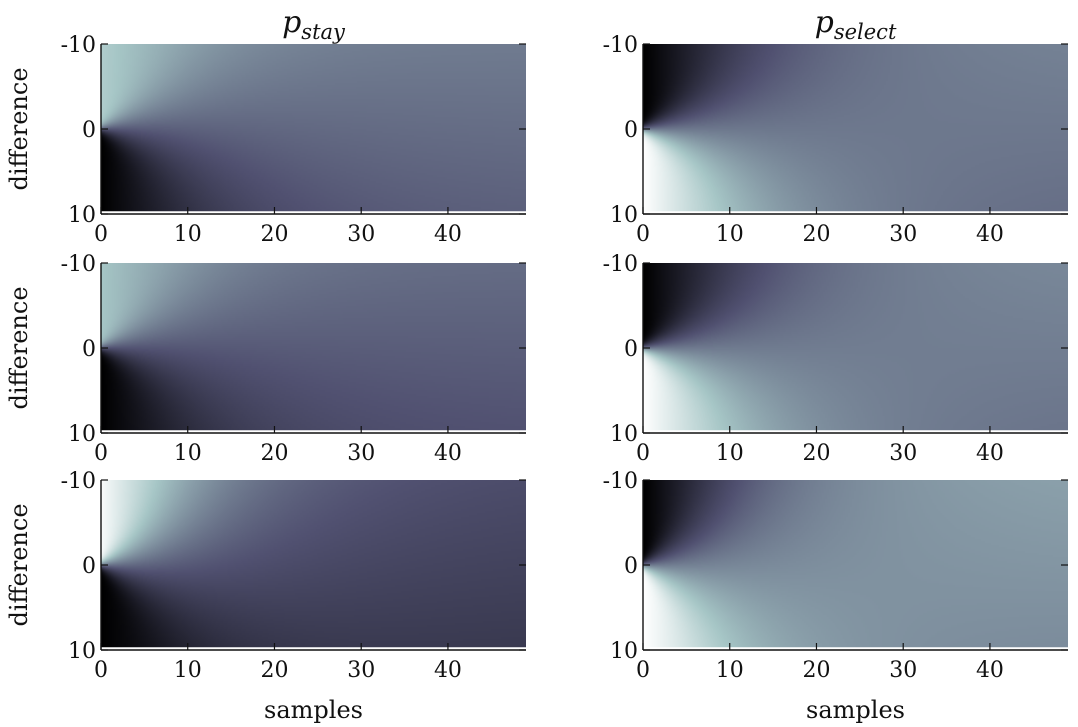 This screenshot has height=727, width=1078. I want to click on column-title: pstay, so click(314, 24).